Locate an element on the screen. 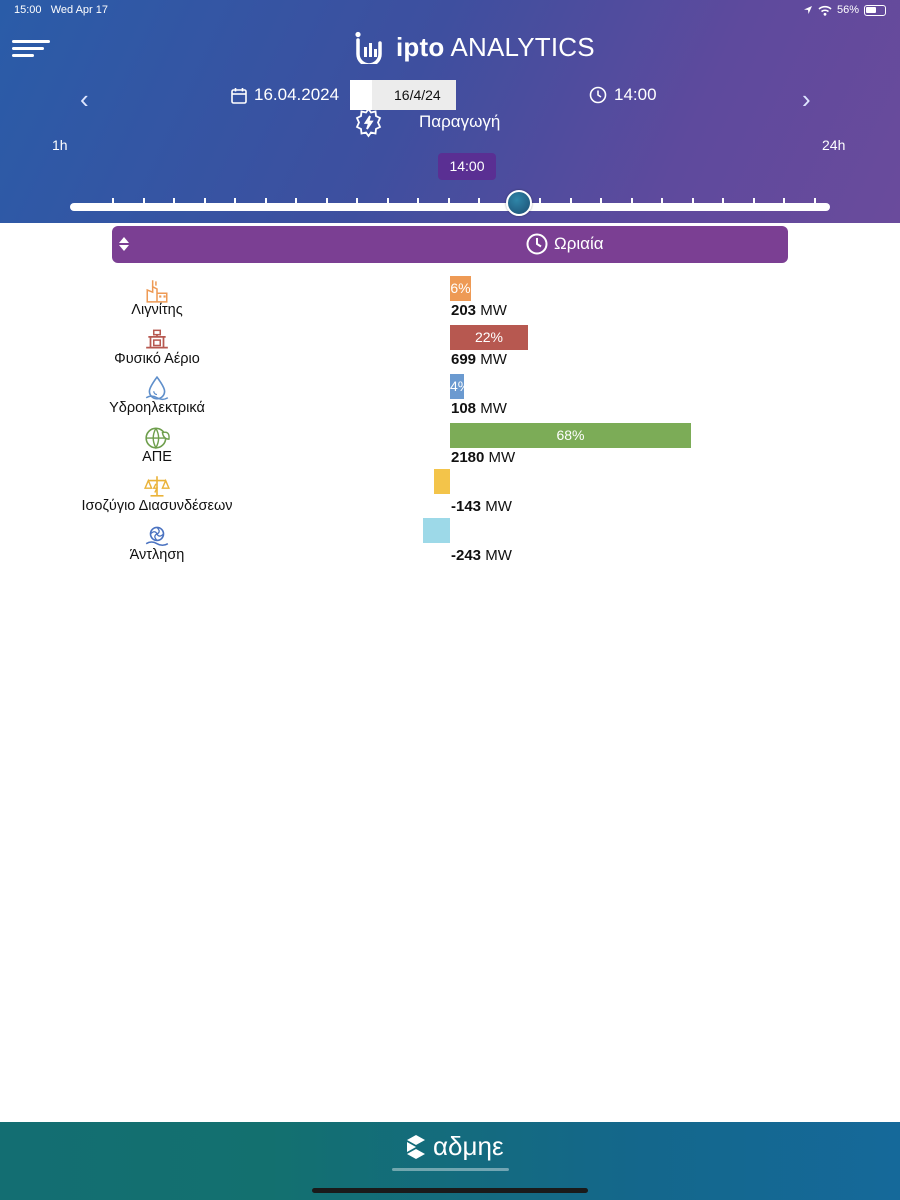 Image resolution: width=900 pixels, height=1200 pixels. hour-slider is located at coordinates (450, 203).